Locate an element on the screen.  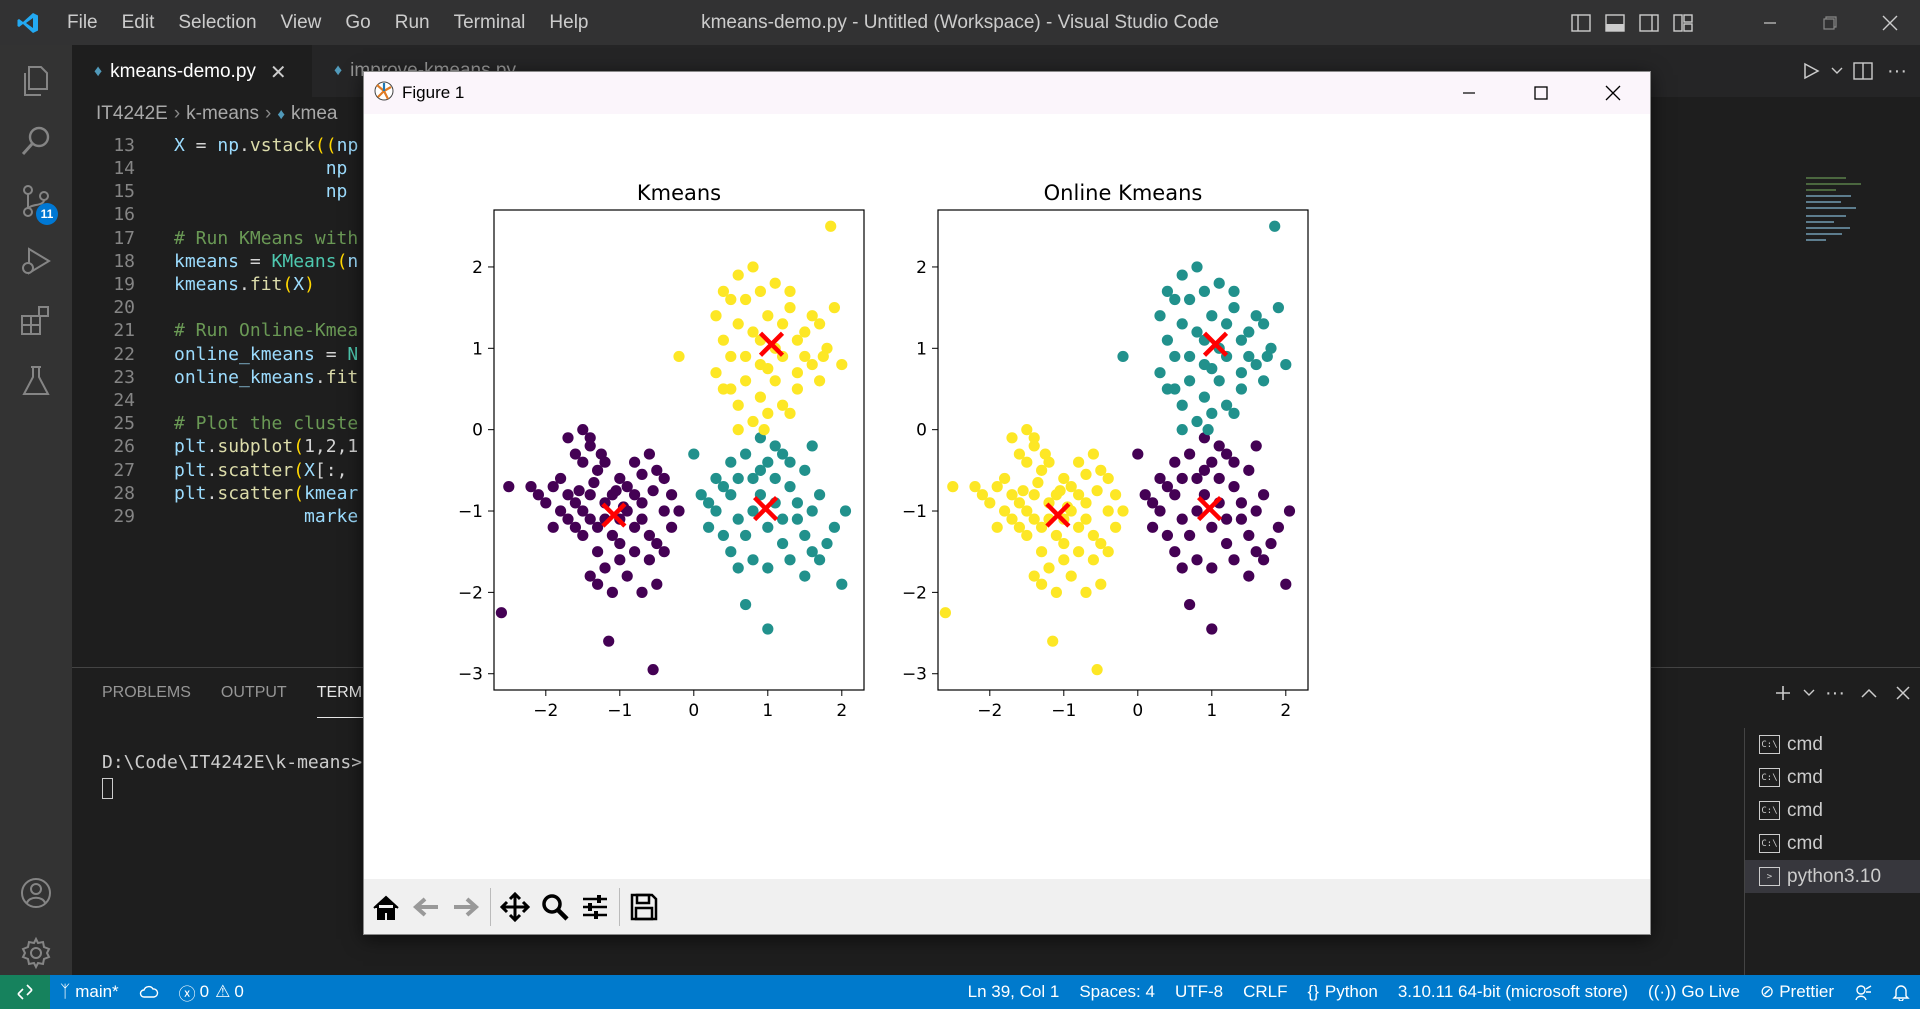
code-line: 14 np is located at coordinates (996, 168).